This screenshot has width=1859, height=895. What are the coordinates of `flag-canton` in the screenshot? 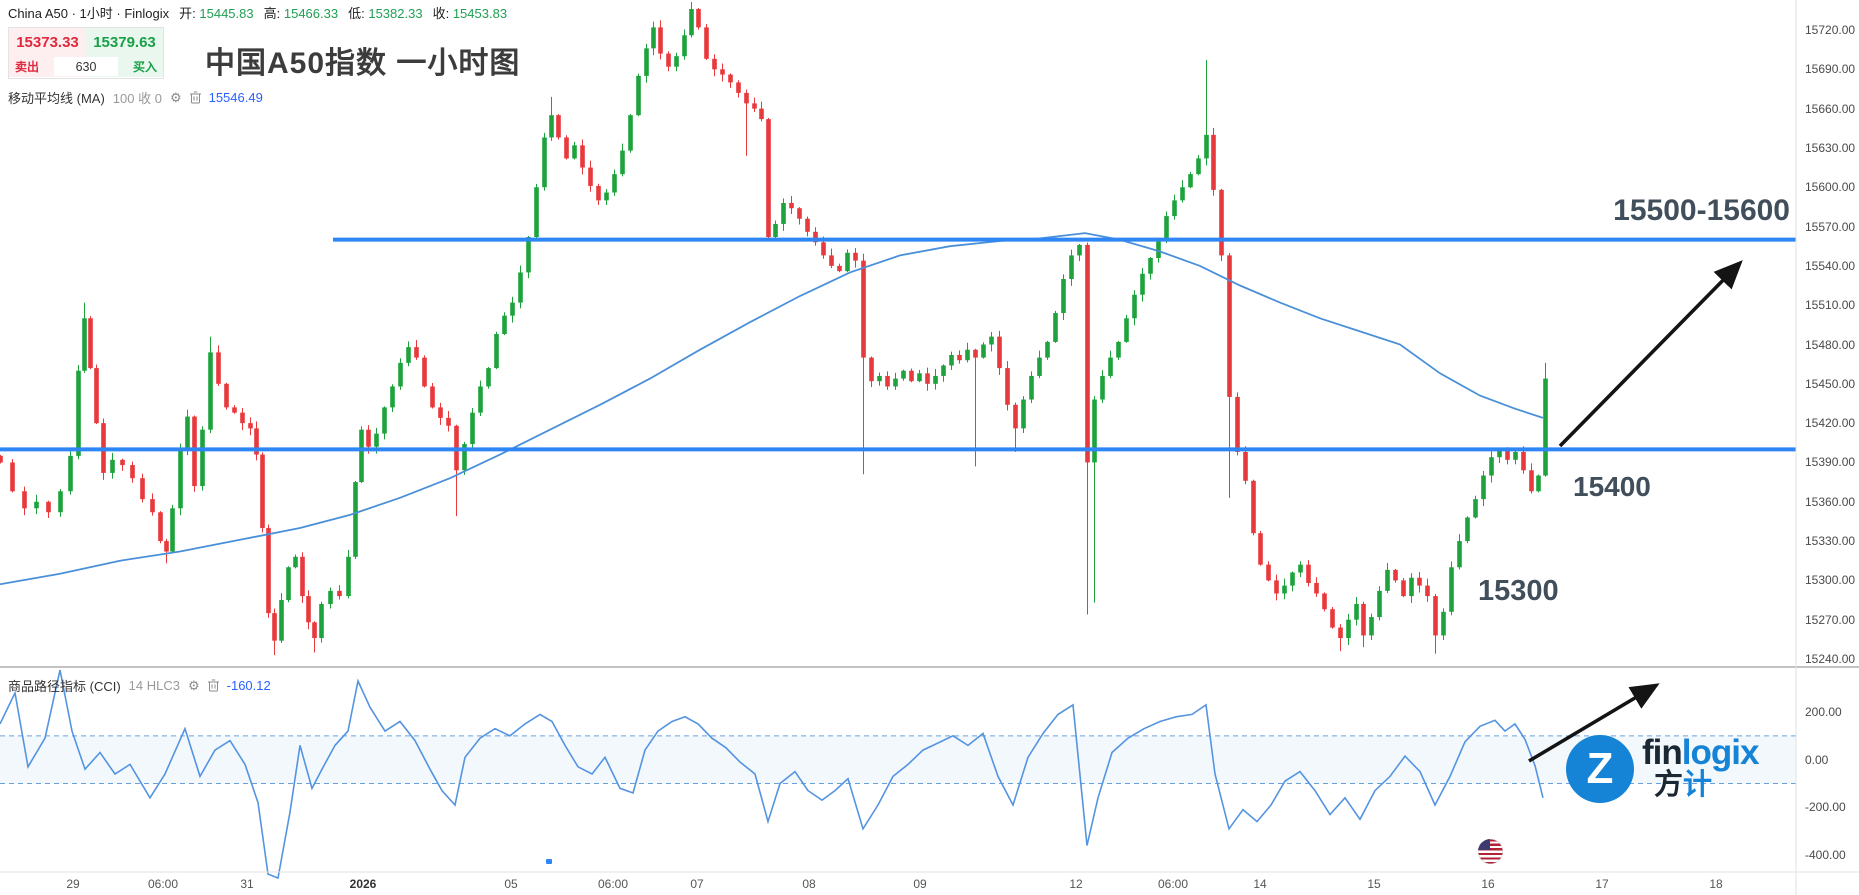 It's located at (1484, 844).